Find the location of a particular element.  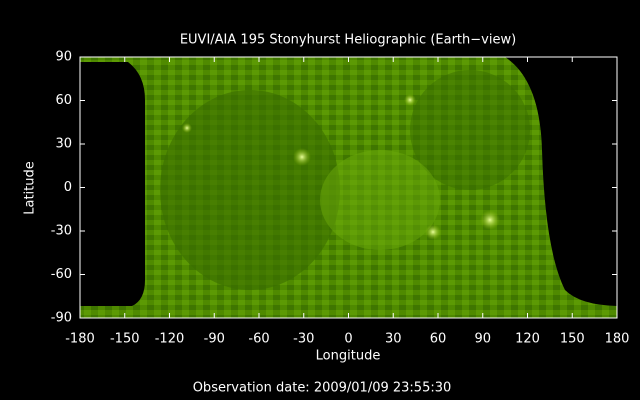

x-tick-label: 30 is located at coordinates (393, 339).